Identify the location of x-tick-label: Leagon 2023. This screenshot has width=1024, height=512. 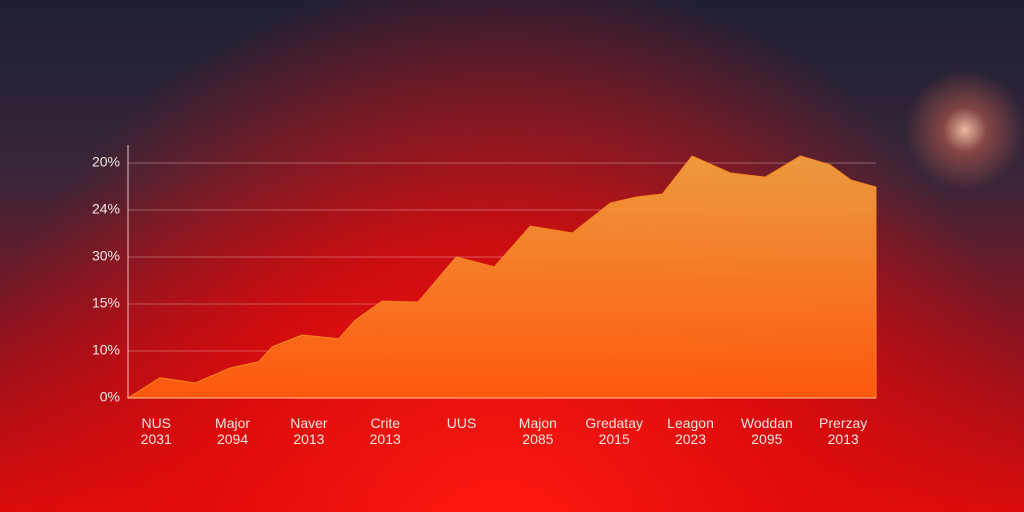
(690, 431).